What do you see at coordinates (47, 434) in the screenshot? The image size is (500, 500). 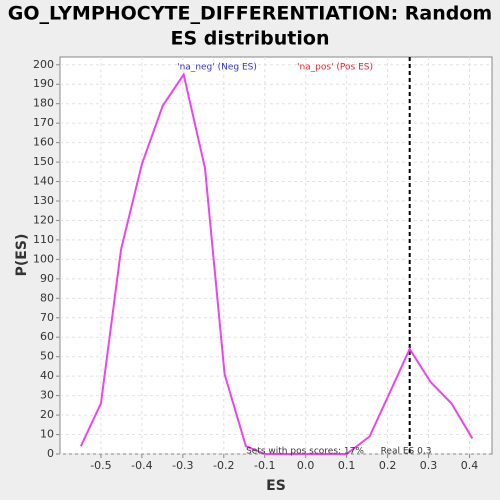 I see `y-tick-label: 10` at bounding box center [47, 434].